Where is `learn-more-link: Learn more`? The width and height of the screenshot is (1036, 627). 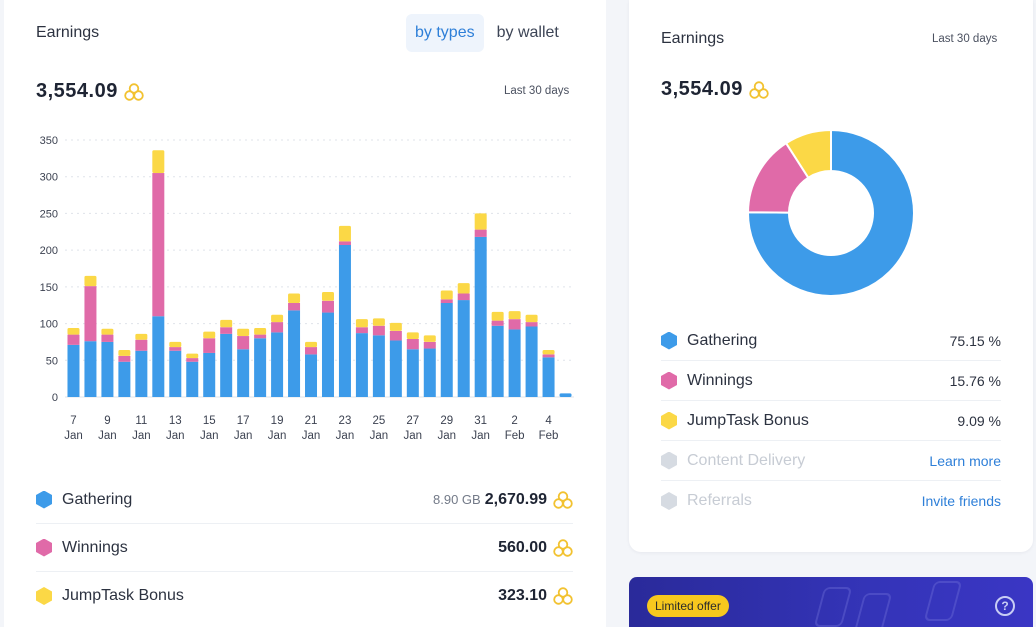
learn-more-link: Learn more is located at coordinates (965, 460).